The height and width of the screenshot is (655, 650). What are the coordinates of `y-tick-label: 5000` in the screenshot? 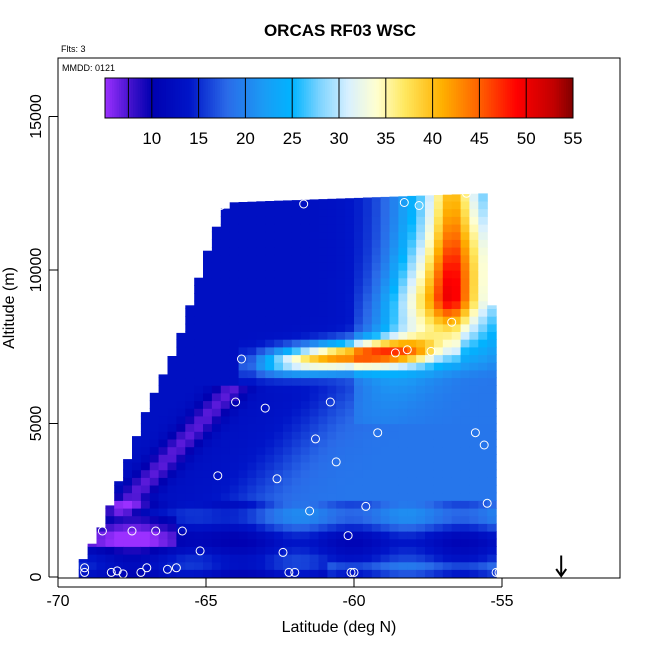 It's located at (36, 424).